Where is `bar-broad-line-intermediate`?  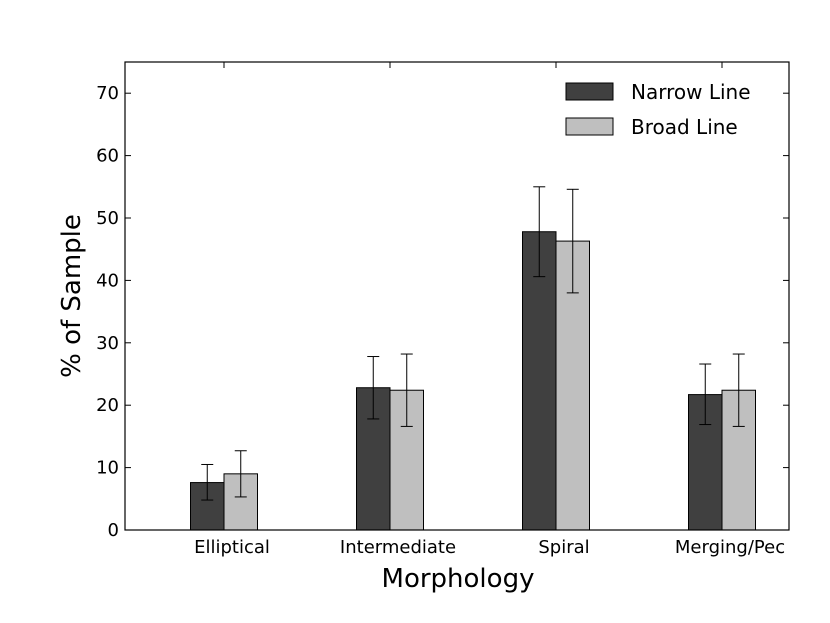 bar-broad-line-intermediate is located at coordinates (406, 460).